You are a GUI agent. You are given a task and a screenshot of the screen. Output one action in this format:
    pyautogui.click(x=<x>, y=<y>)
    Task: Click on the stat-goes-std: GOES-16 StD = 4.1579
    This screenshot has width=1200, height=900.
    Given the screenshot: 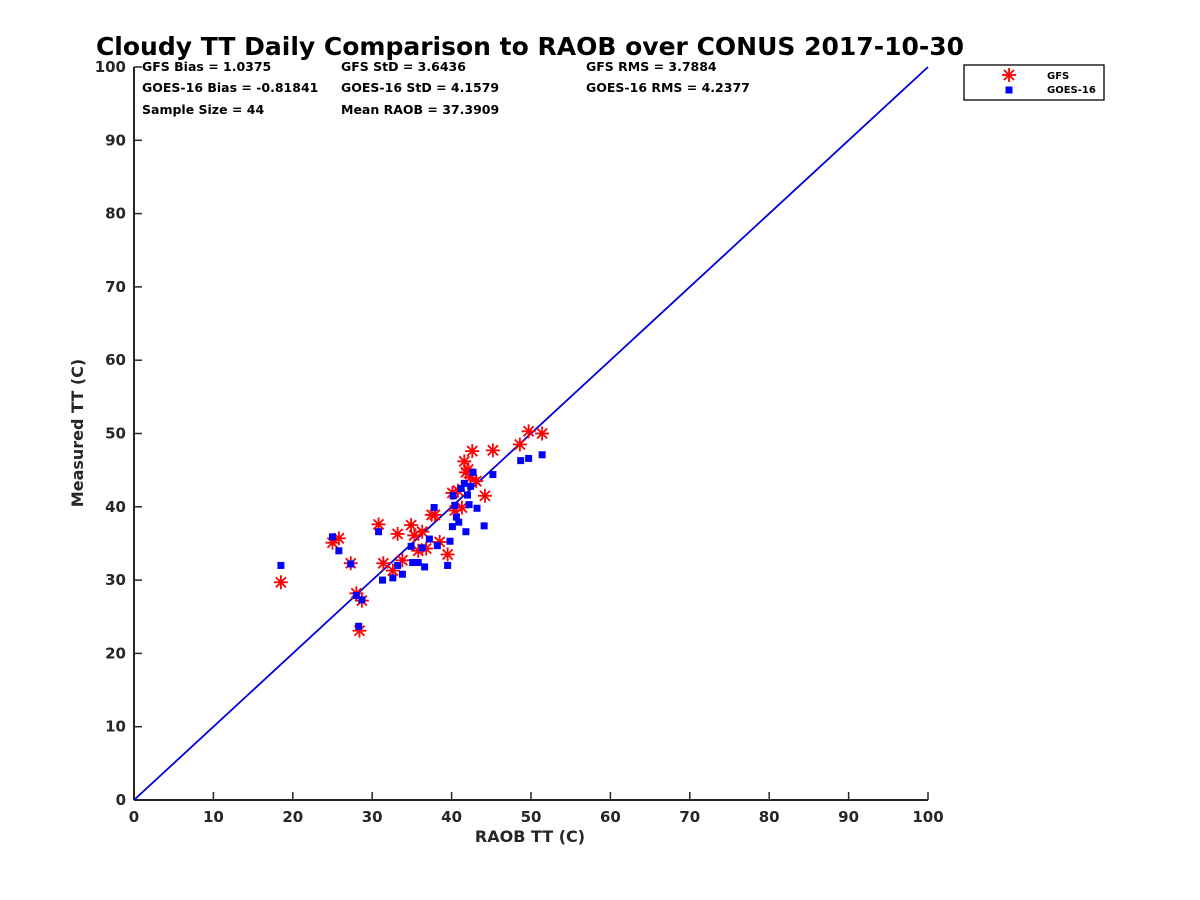 What is the action you would take?
    pyautogui.click(x=420, y=87)
    